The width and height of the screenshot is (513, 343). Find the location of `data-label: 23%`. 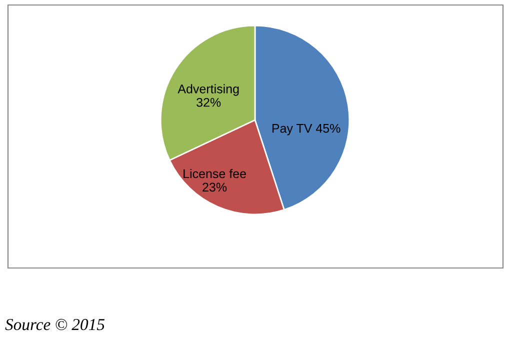

data-label: 23% is located at coordinates (214, 187).